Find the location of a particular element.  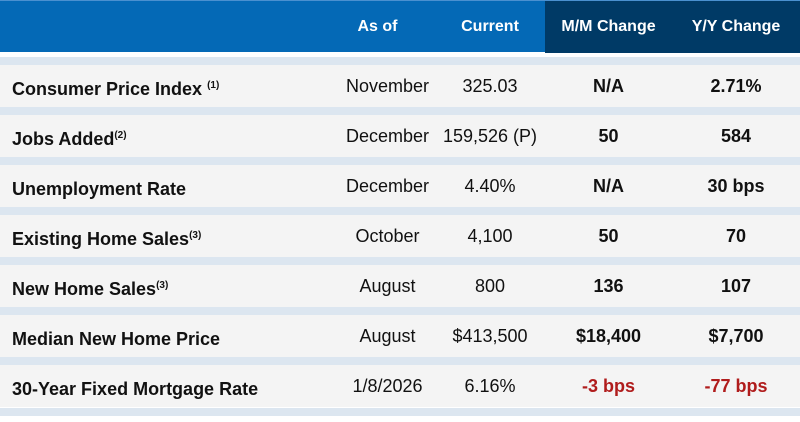

table-row: New Home Sales(3) August 800 136 107 is located at coordinates (400, 282).